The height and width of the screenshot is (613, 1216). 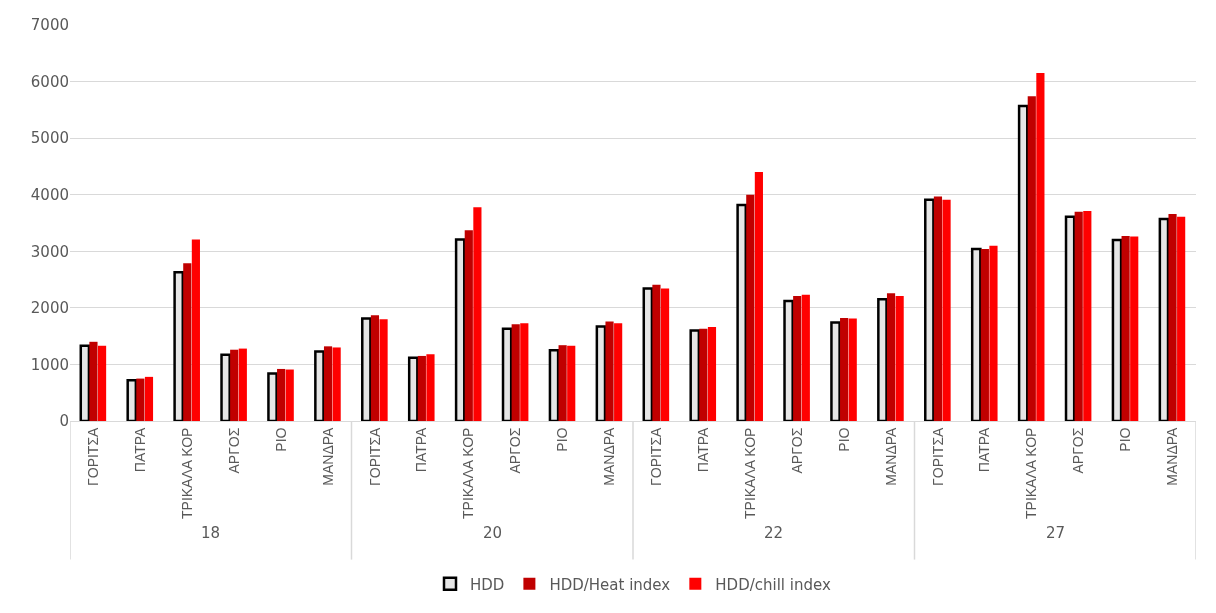 I want to click on y-tick-label: 1000, so click(x=49, y=364).